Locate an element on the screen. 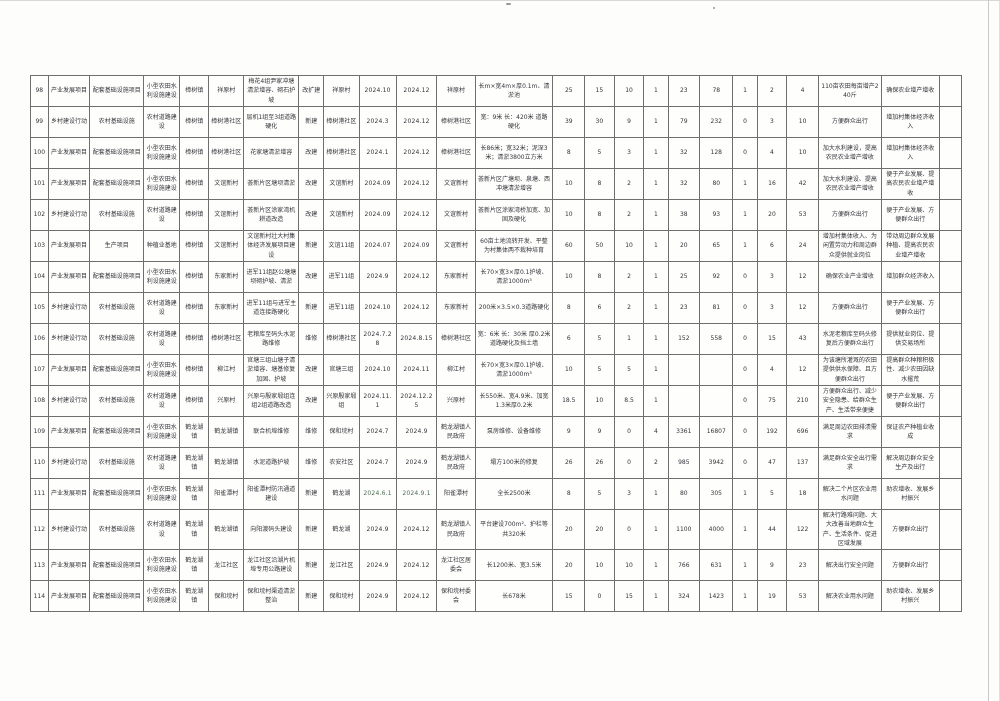  col-benefit-1: 110亩农田每亩增产240斤 is located at coordinates (849, 91).